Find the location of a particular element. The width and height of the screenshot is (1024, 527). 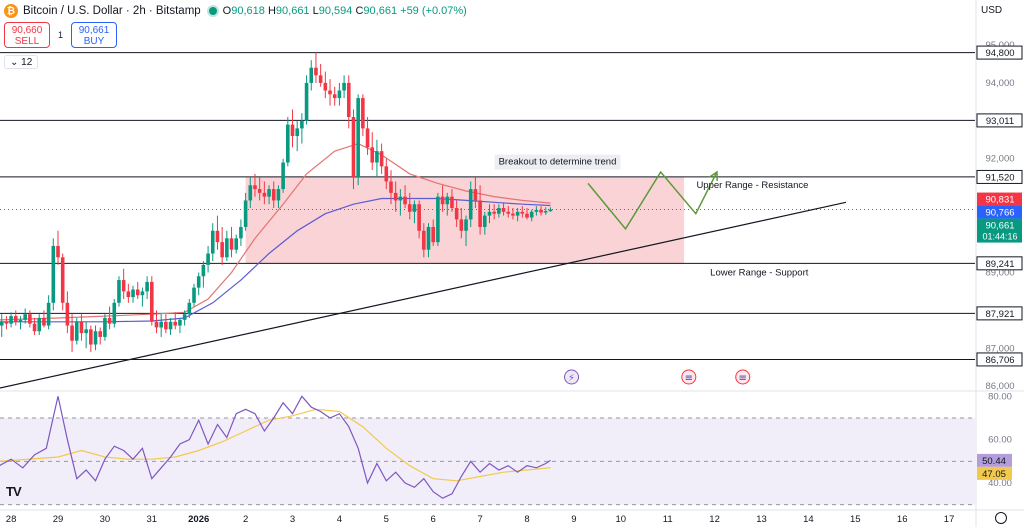

annotation-background is located at coordinates (557, 162).